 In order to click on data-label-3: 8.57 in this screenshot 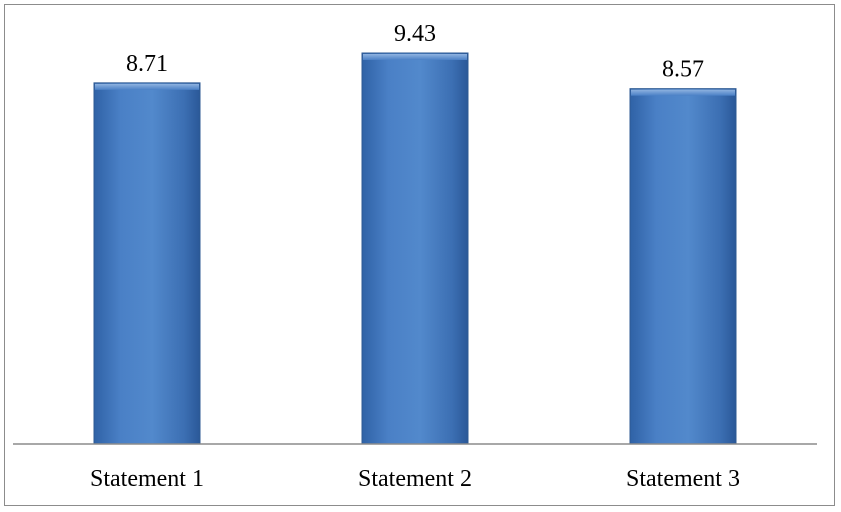, I will do `click(683, 70)`.